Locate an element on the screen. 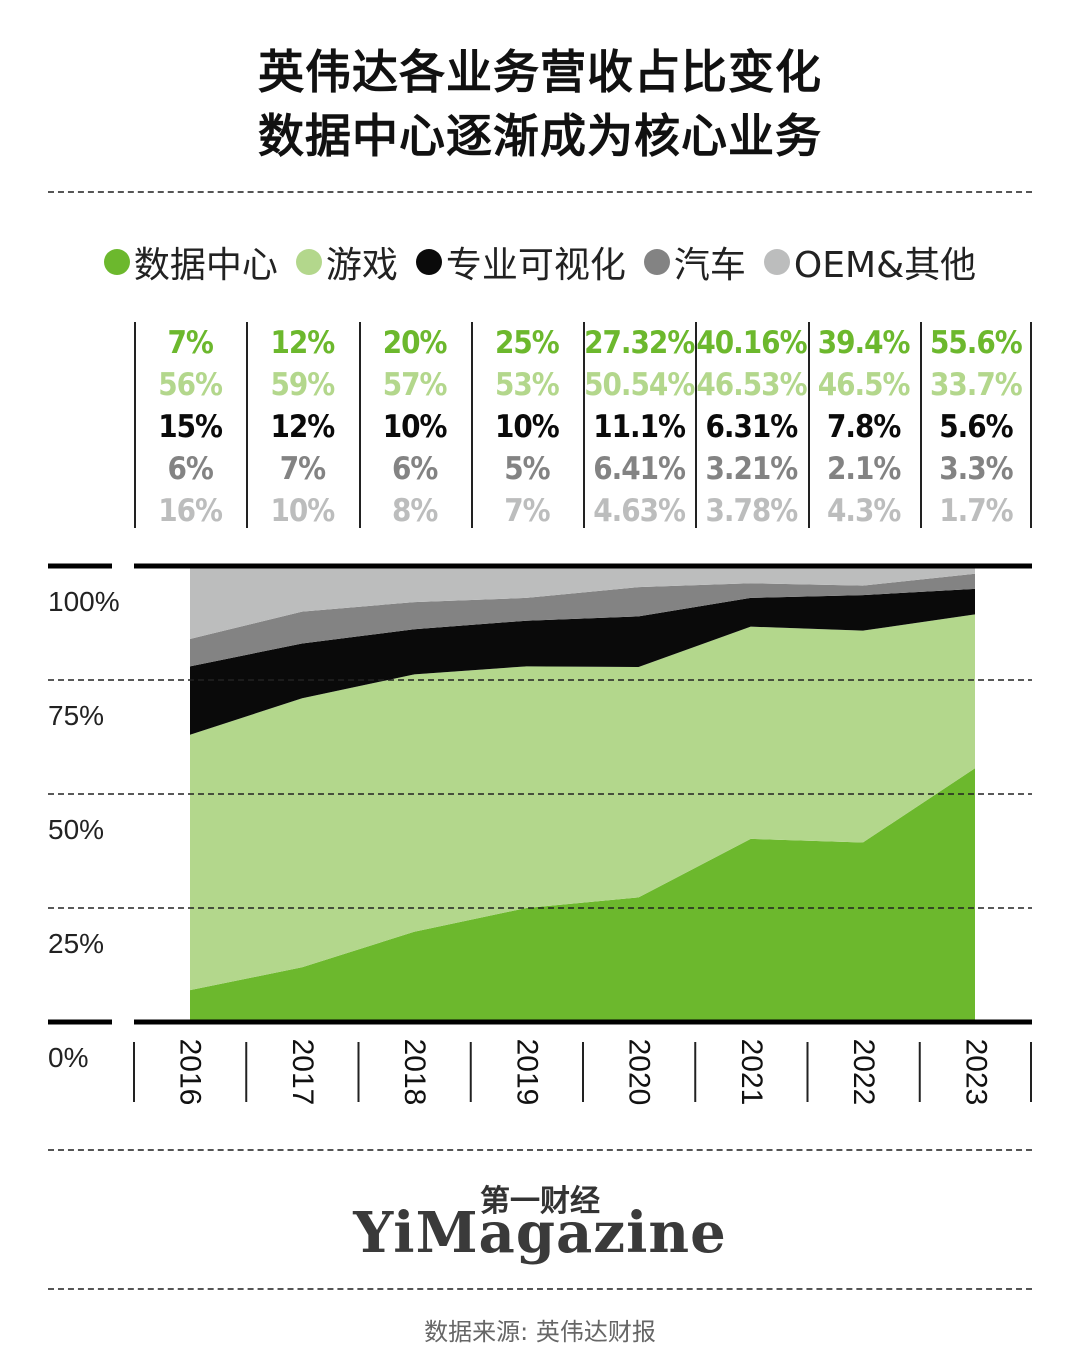 This screenshot has width=1080, height=1372. chart-title-line2: 数据中心逐渐成为核心业务 is located at coordinates (540, 136).